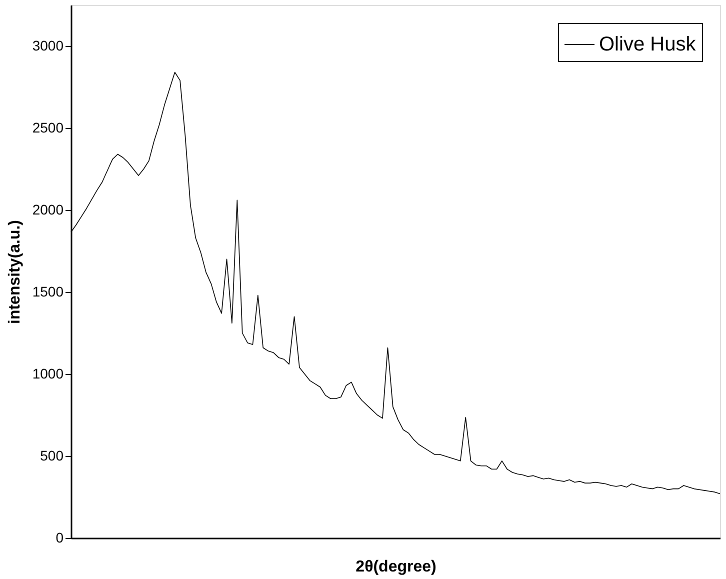 This screenshot has width=726, height=579. I want to click on y-tick-label: 2000, so click(48, 210).